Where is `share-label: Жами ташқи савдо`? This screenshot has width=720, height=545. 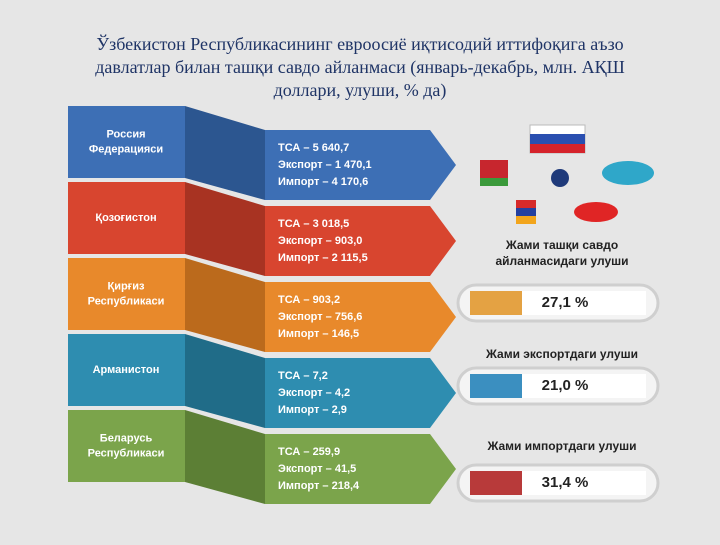 share-label: Жами ташқи савдо is located at coordinates (561, 245).